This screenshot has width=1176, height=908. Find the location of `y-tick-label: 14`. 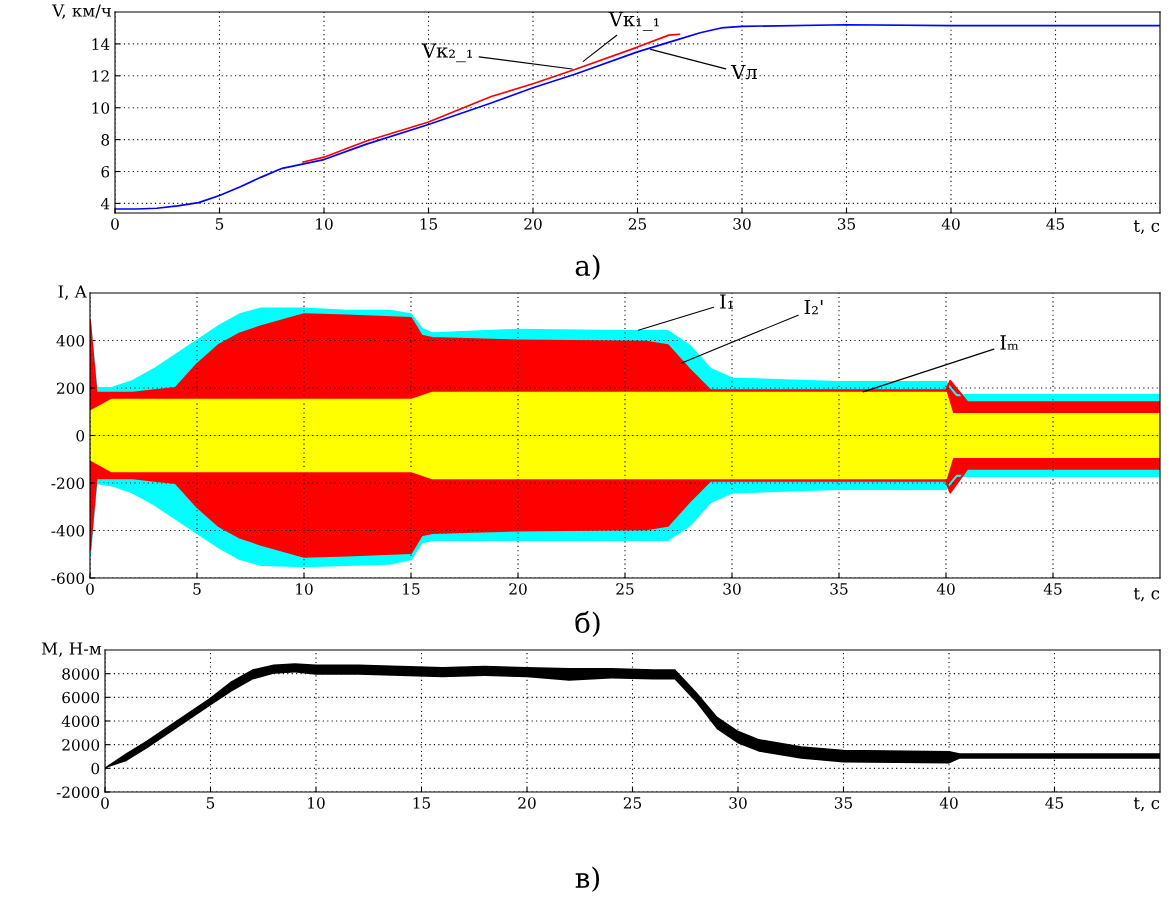

y-tick-label: 14 is located at coordinates (101, 44).